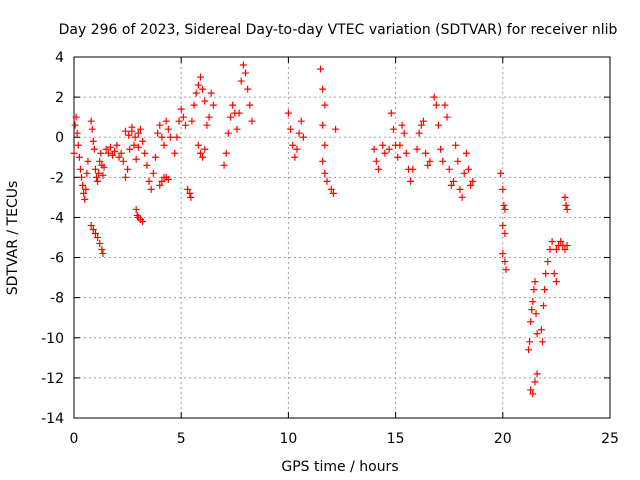  What do you see at coordinates (339, 467) in the screenshot?
I see `x-axis-label: GPS time / hours` at bounding box center [339, 467].